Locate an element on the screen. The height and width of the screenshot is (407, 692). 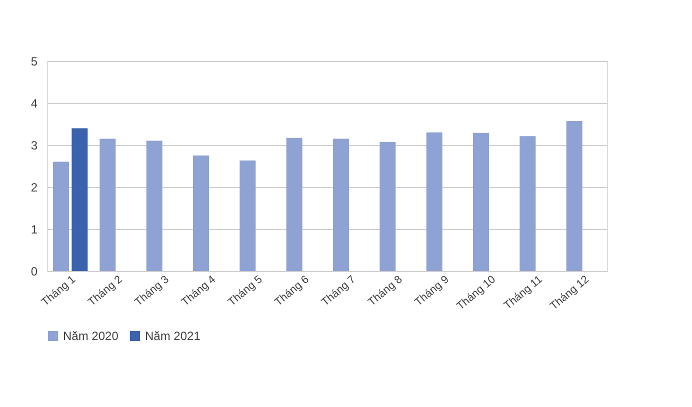
y-tick-label: 0 is located at coordinates (34, 271).